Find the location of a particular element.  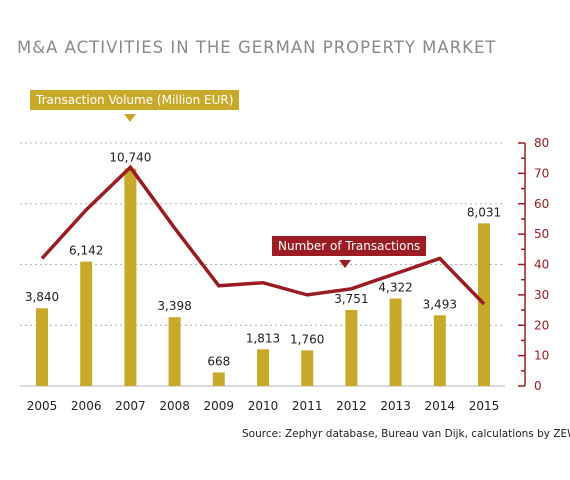

bar-2006 is located at coordinates (86, 323).